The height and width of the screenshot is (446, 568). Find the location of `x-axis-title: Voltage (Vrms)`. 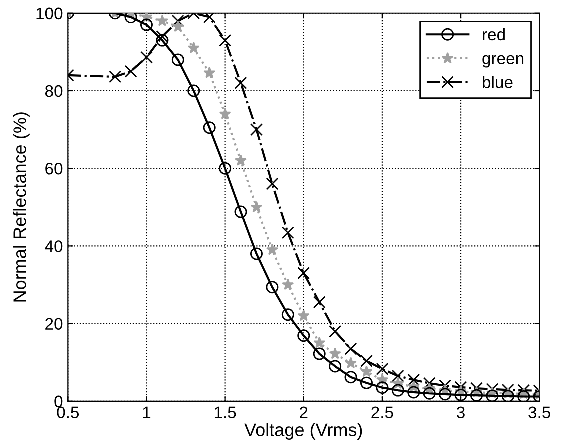

x-axis-title: Voltage (Vrms) is located at coordinates (303, 431).